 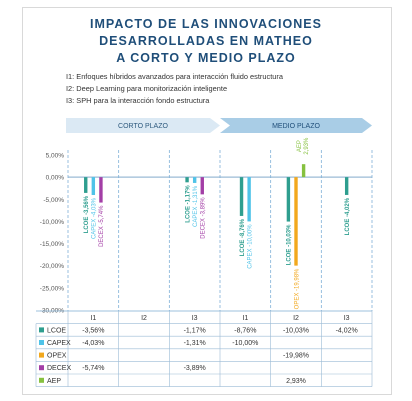 What do you see at coordinates (41, 368) in the screenshot?
I see `legend-swatch-decex` at bounding box center [41, 368].